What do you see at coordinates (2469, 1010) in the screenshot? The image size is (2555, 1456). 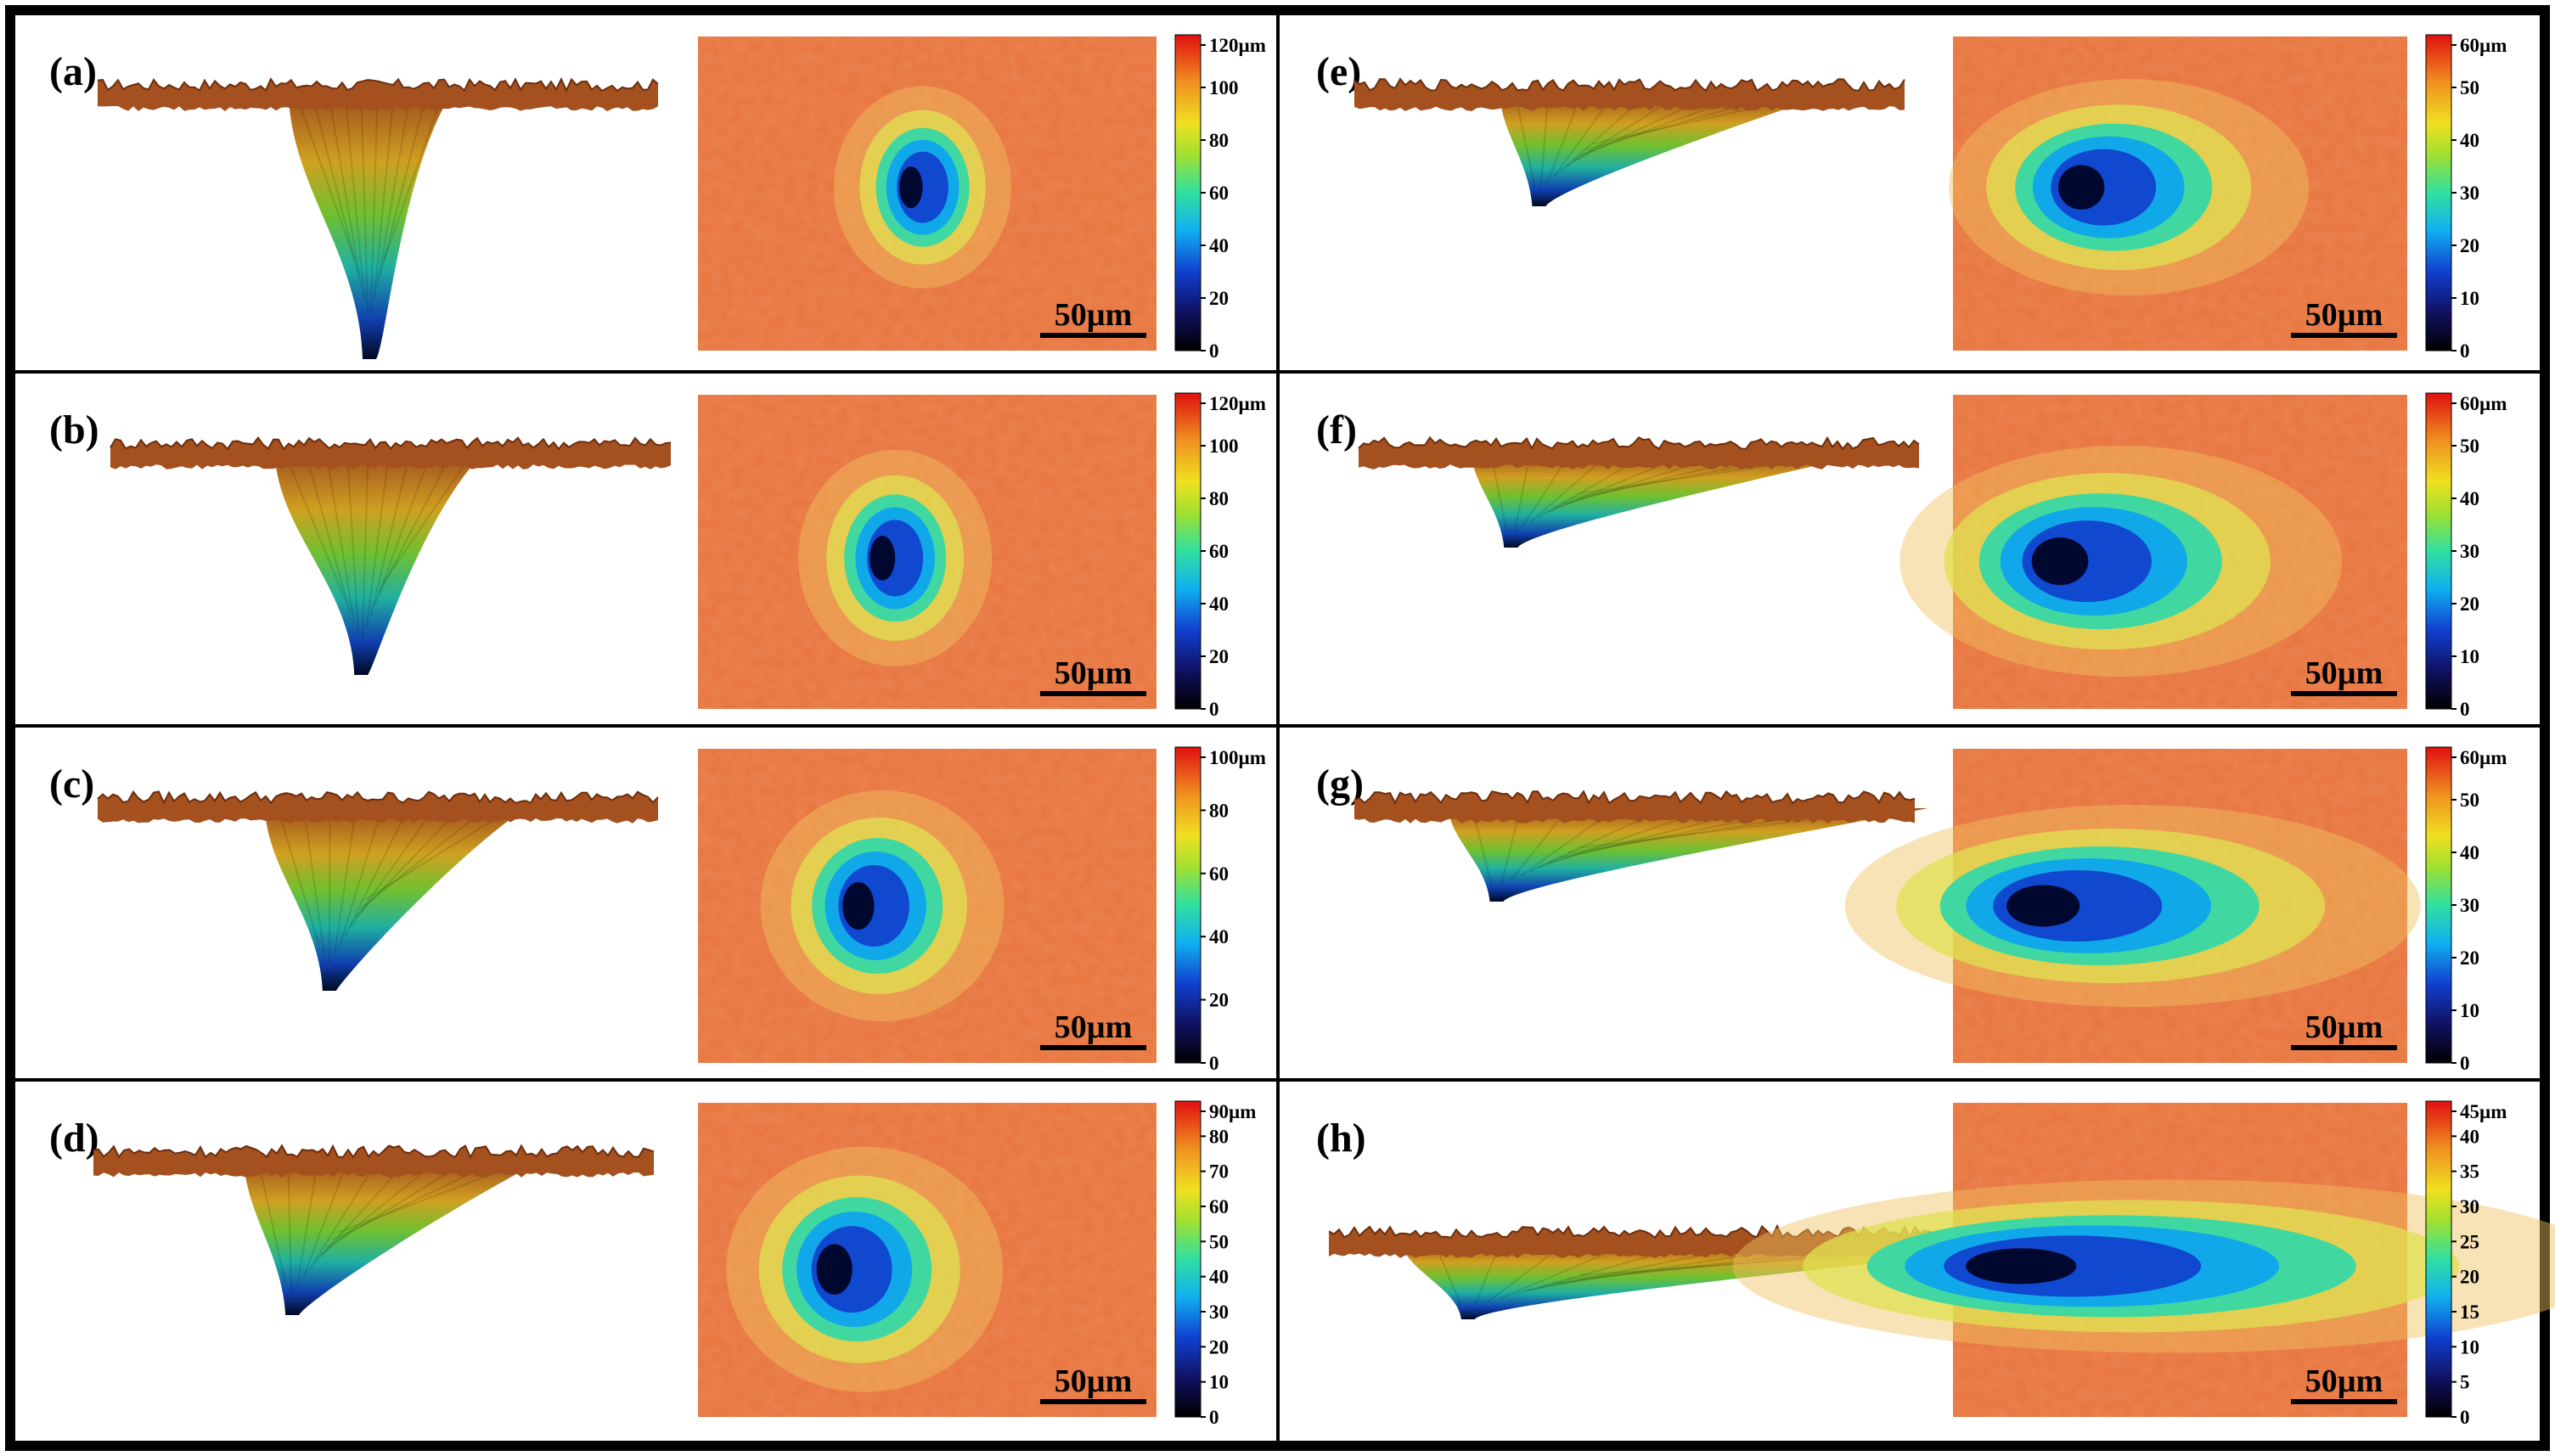 I see `colorbar-tick-label: 10` at bounding box center [2469, 1010].